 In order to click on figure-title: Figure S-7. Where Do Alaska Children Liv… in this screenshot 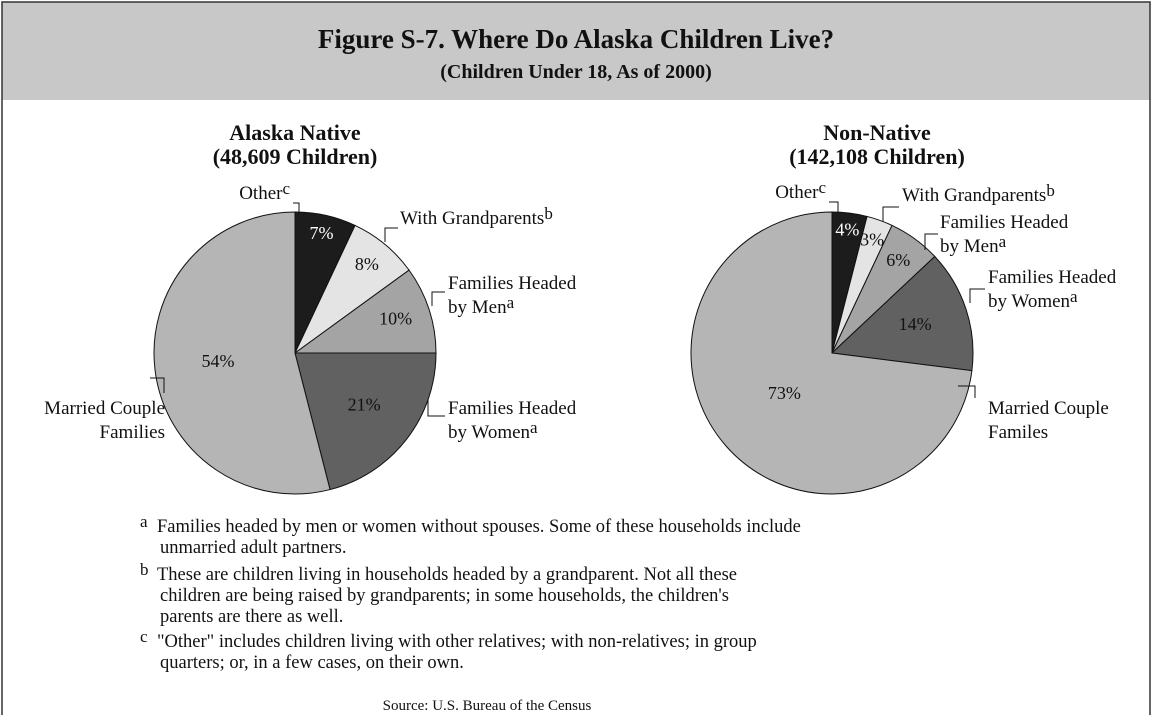, I will do `click(576, 39)`.